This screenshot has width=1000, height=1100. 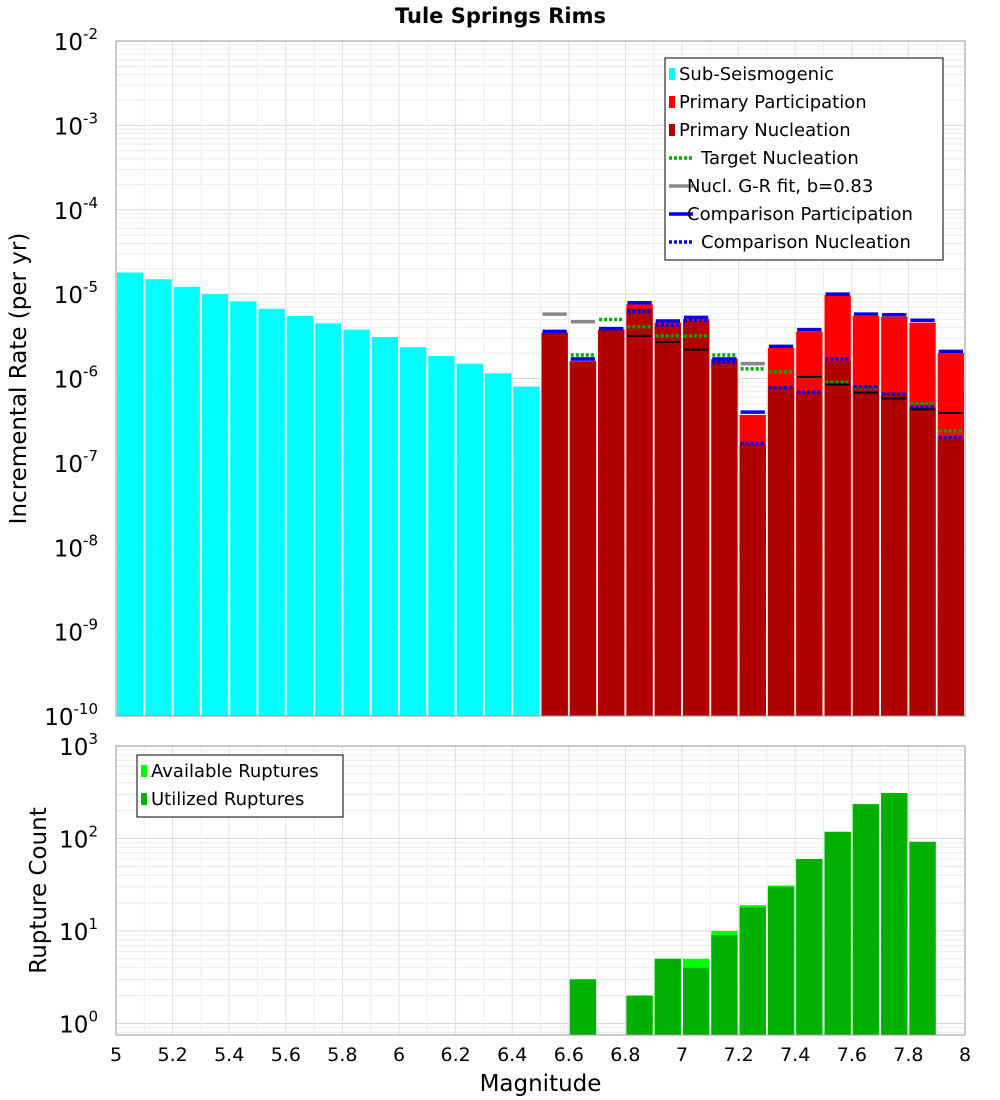 What do you see at coordinates (235, 771) in the screenshot?
I see `legend-entry: Available Ruptures` at bounding box center [235, 771].